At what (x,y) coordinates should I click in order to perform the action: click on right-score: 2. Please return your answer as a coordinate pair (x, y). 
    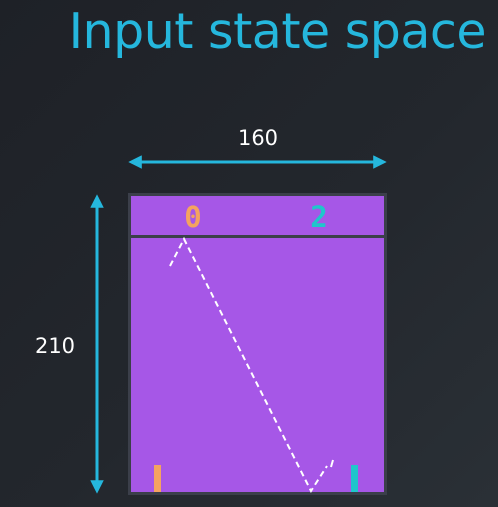
    Looking at the image, I should click on (318, 217).